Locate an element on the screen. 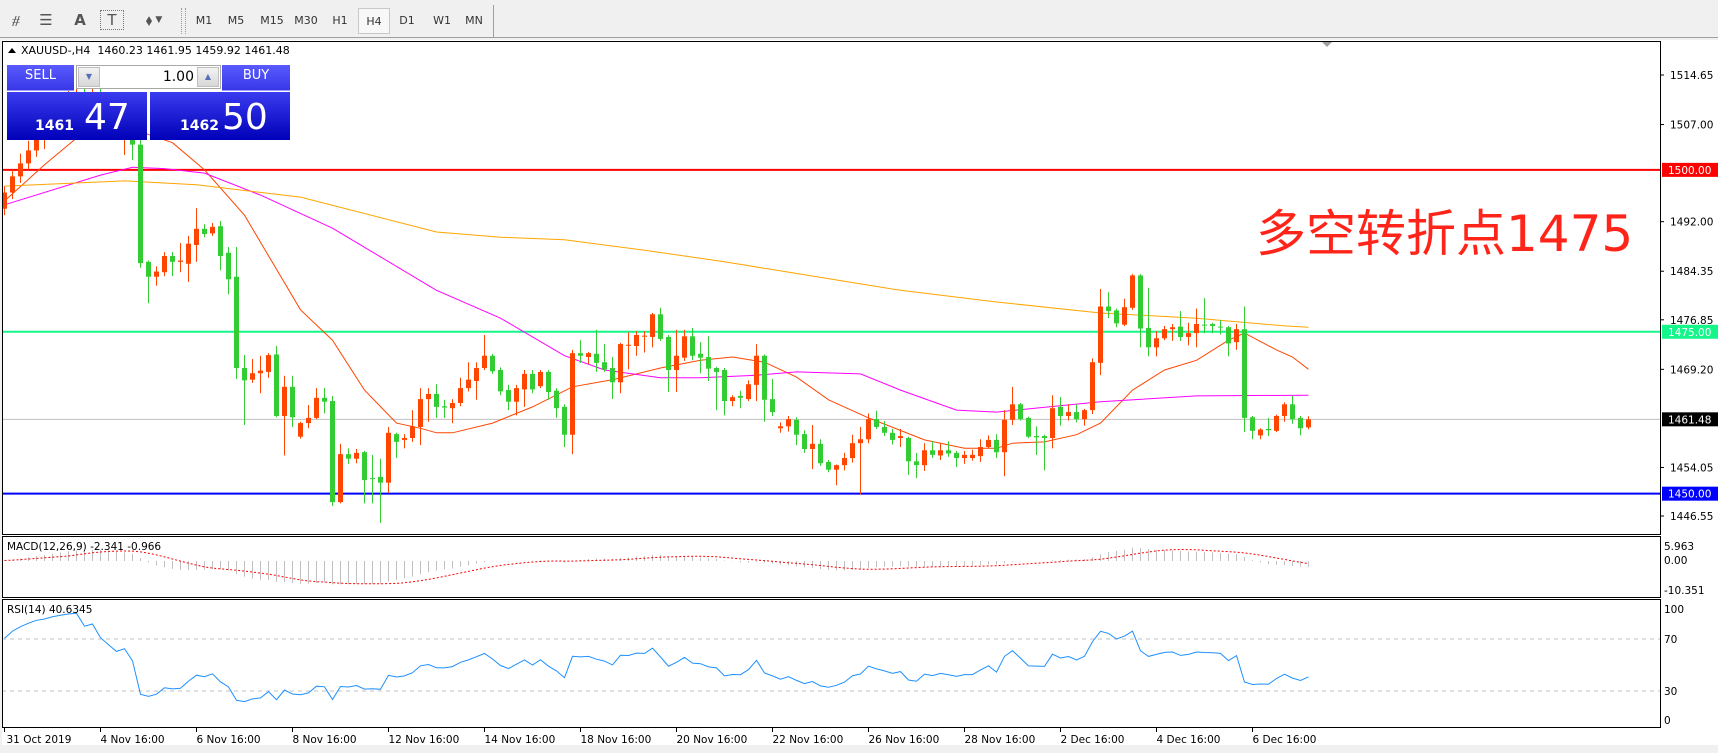 This screenshot has height=753, width=1718. timeframe-mn: MN is located at coordinates (474, 20).